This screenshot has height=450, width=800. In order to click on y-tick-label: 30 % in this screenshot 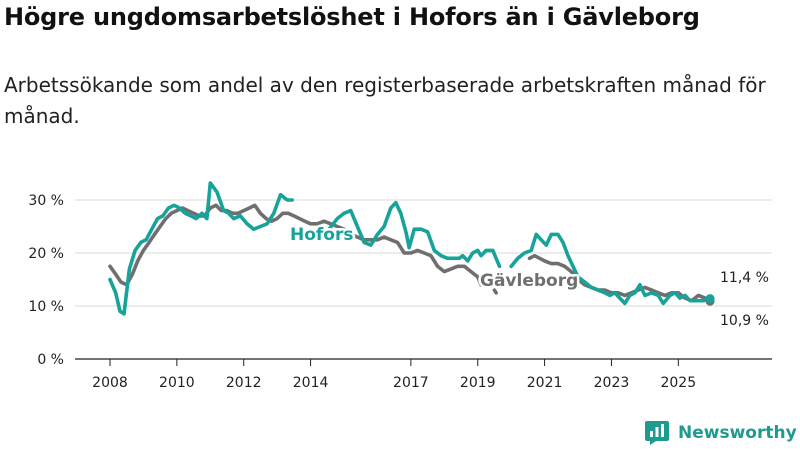, I will do `click(46, 201)`.